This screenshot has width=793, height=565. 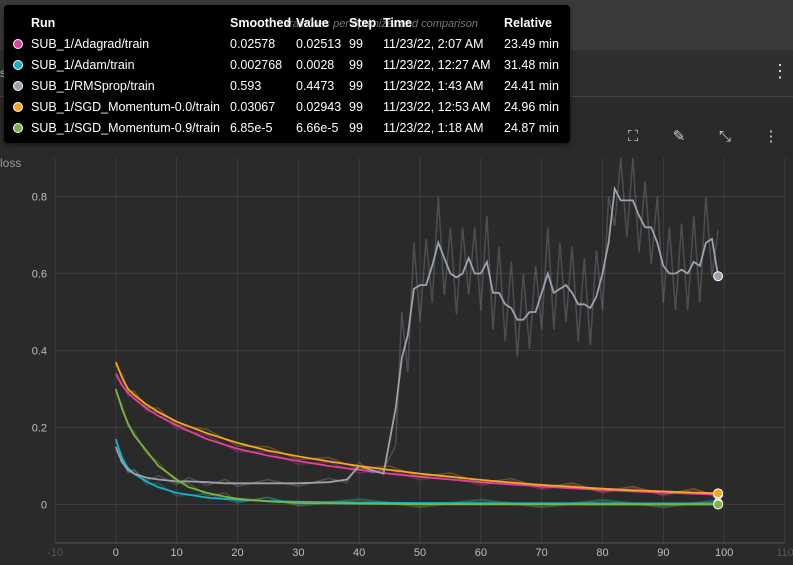 What do you see at coordinates (44, 506) in the screenshot?
I see `y-tick-label: 0` at bounding box center [44, 506].